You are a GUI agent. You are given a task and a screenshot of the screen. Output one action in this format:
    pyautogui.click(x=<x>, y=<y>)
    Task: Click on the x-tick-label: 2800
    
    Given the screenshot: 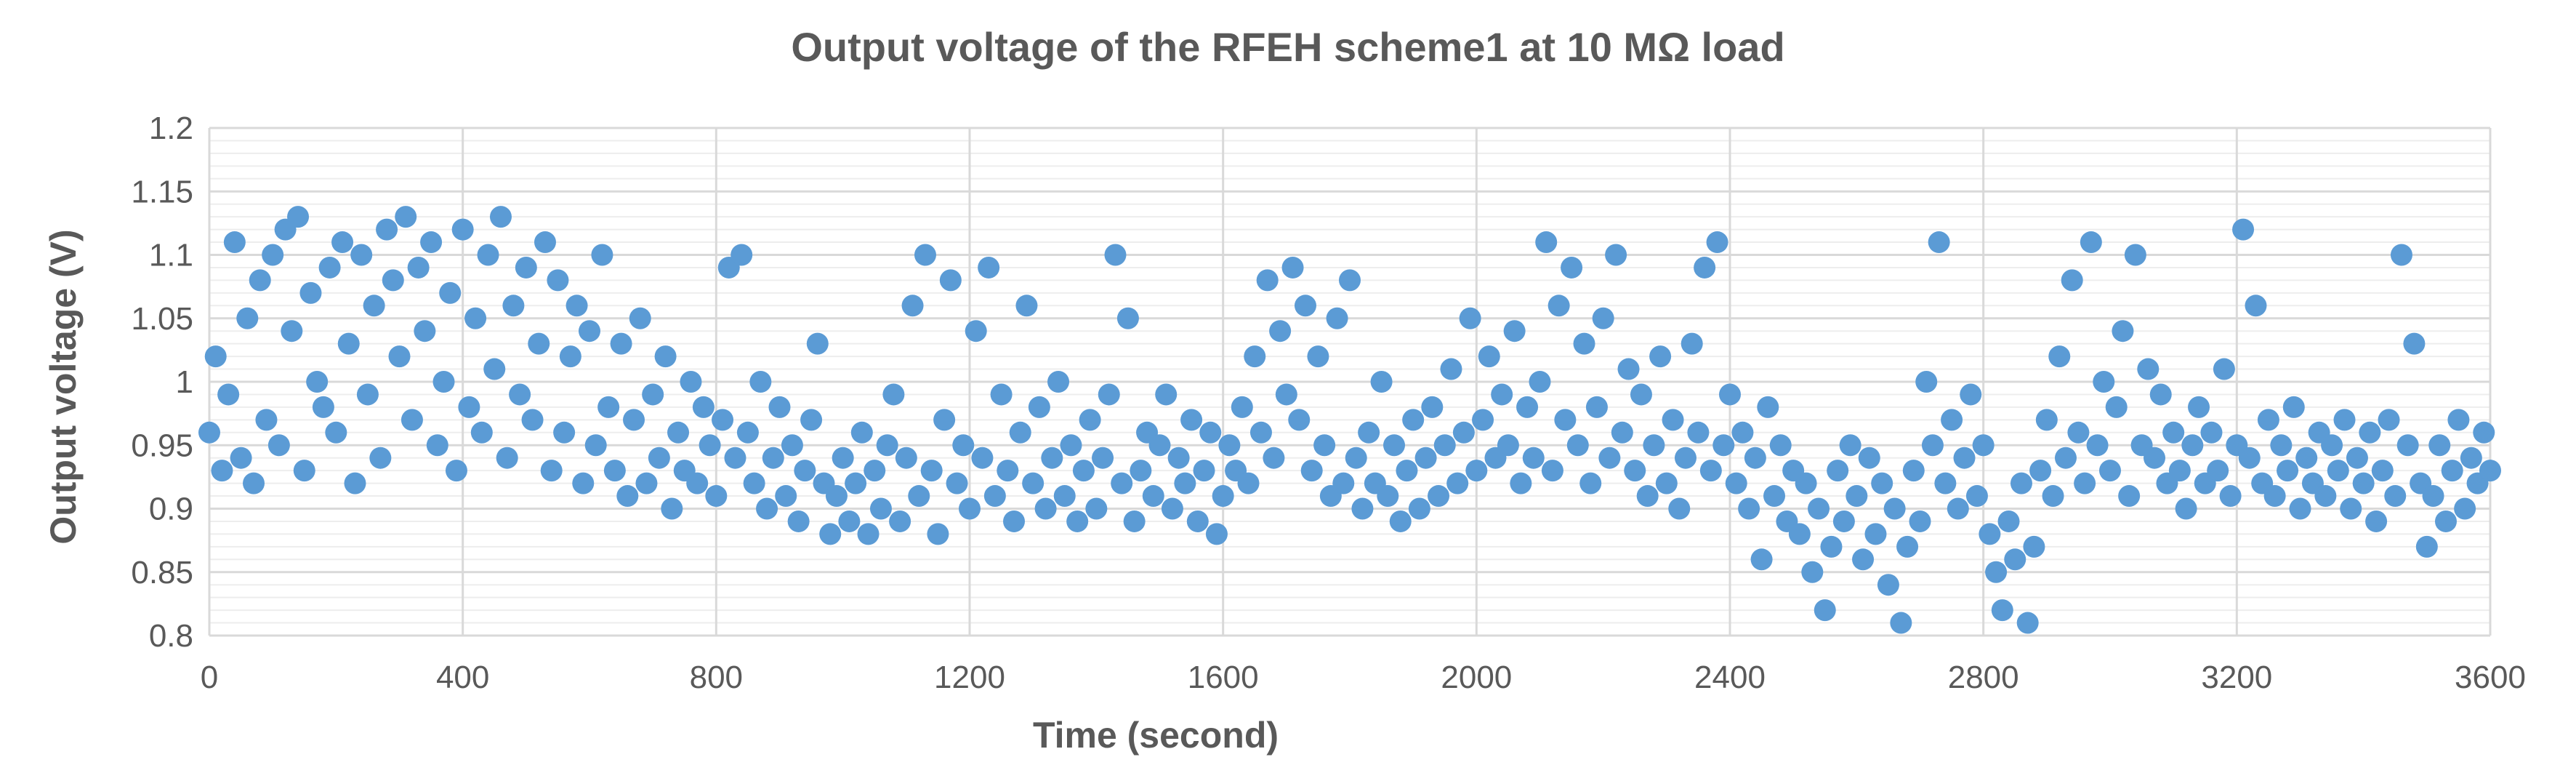 What is the action you would take?
    pyautogui.click(x=1983, y=677)
    